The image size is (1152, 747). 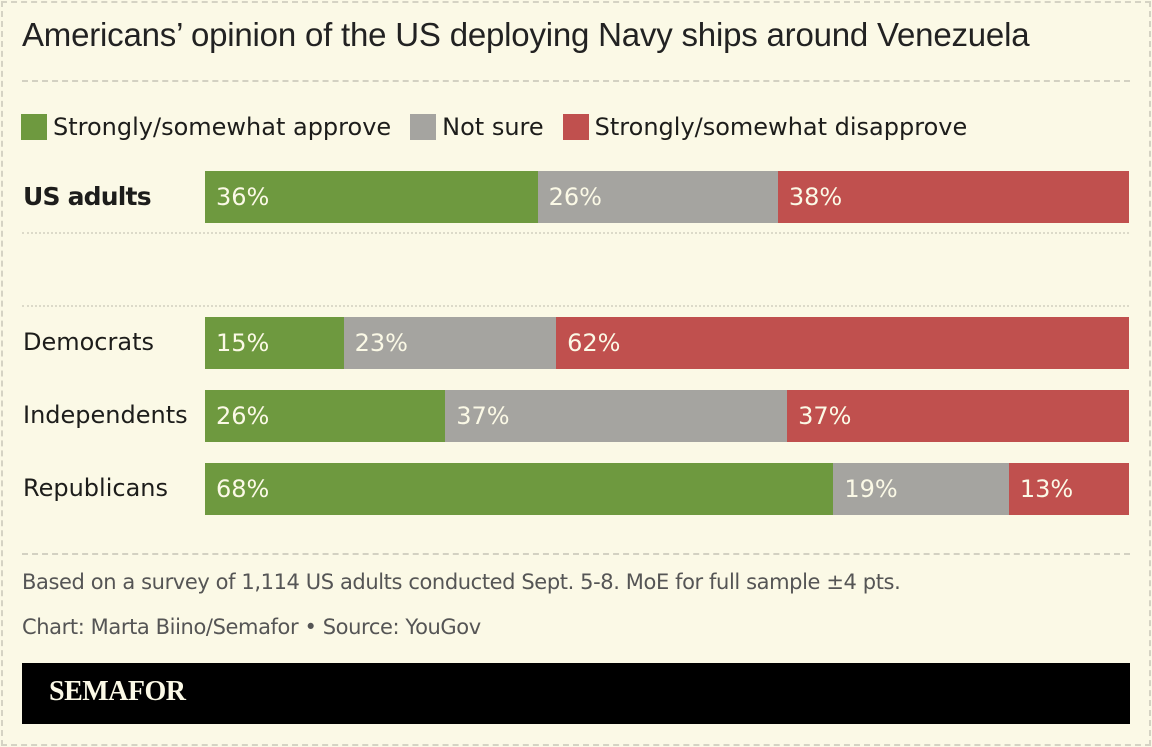 I want to click on bar-segment-not-sure: 37%, so click(x=616, y=416).